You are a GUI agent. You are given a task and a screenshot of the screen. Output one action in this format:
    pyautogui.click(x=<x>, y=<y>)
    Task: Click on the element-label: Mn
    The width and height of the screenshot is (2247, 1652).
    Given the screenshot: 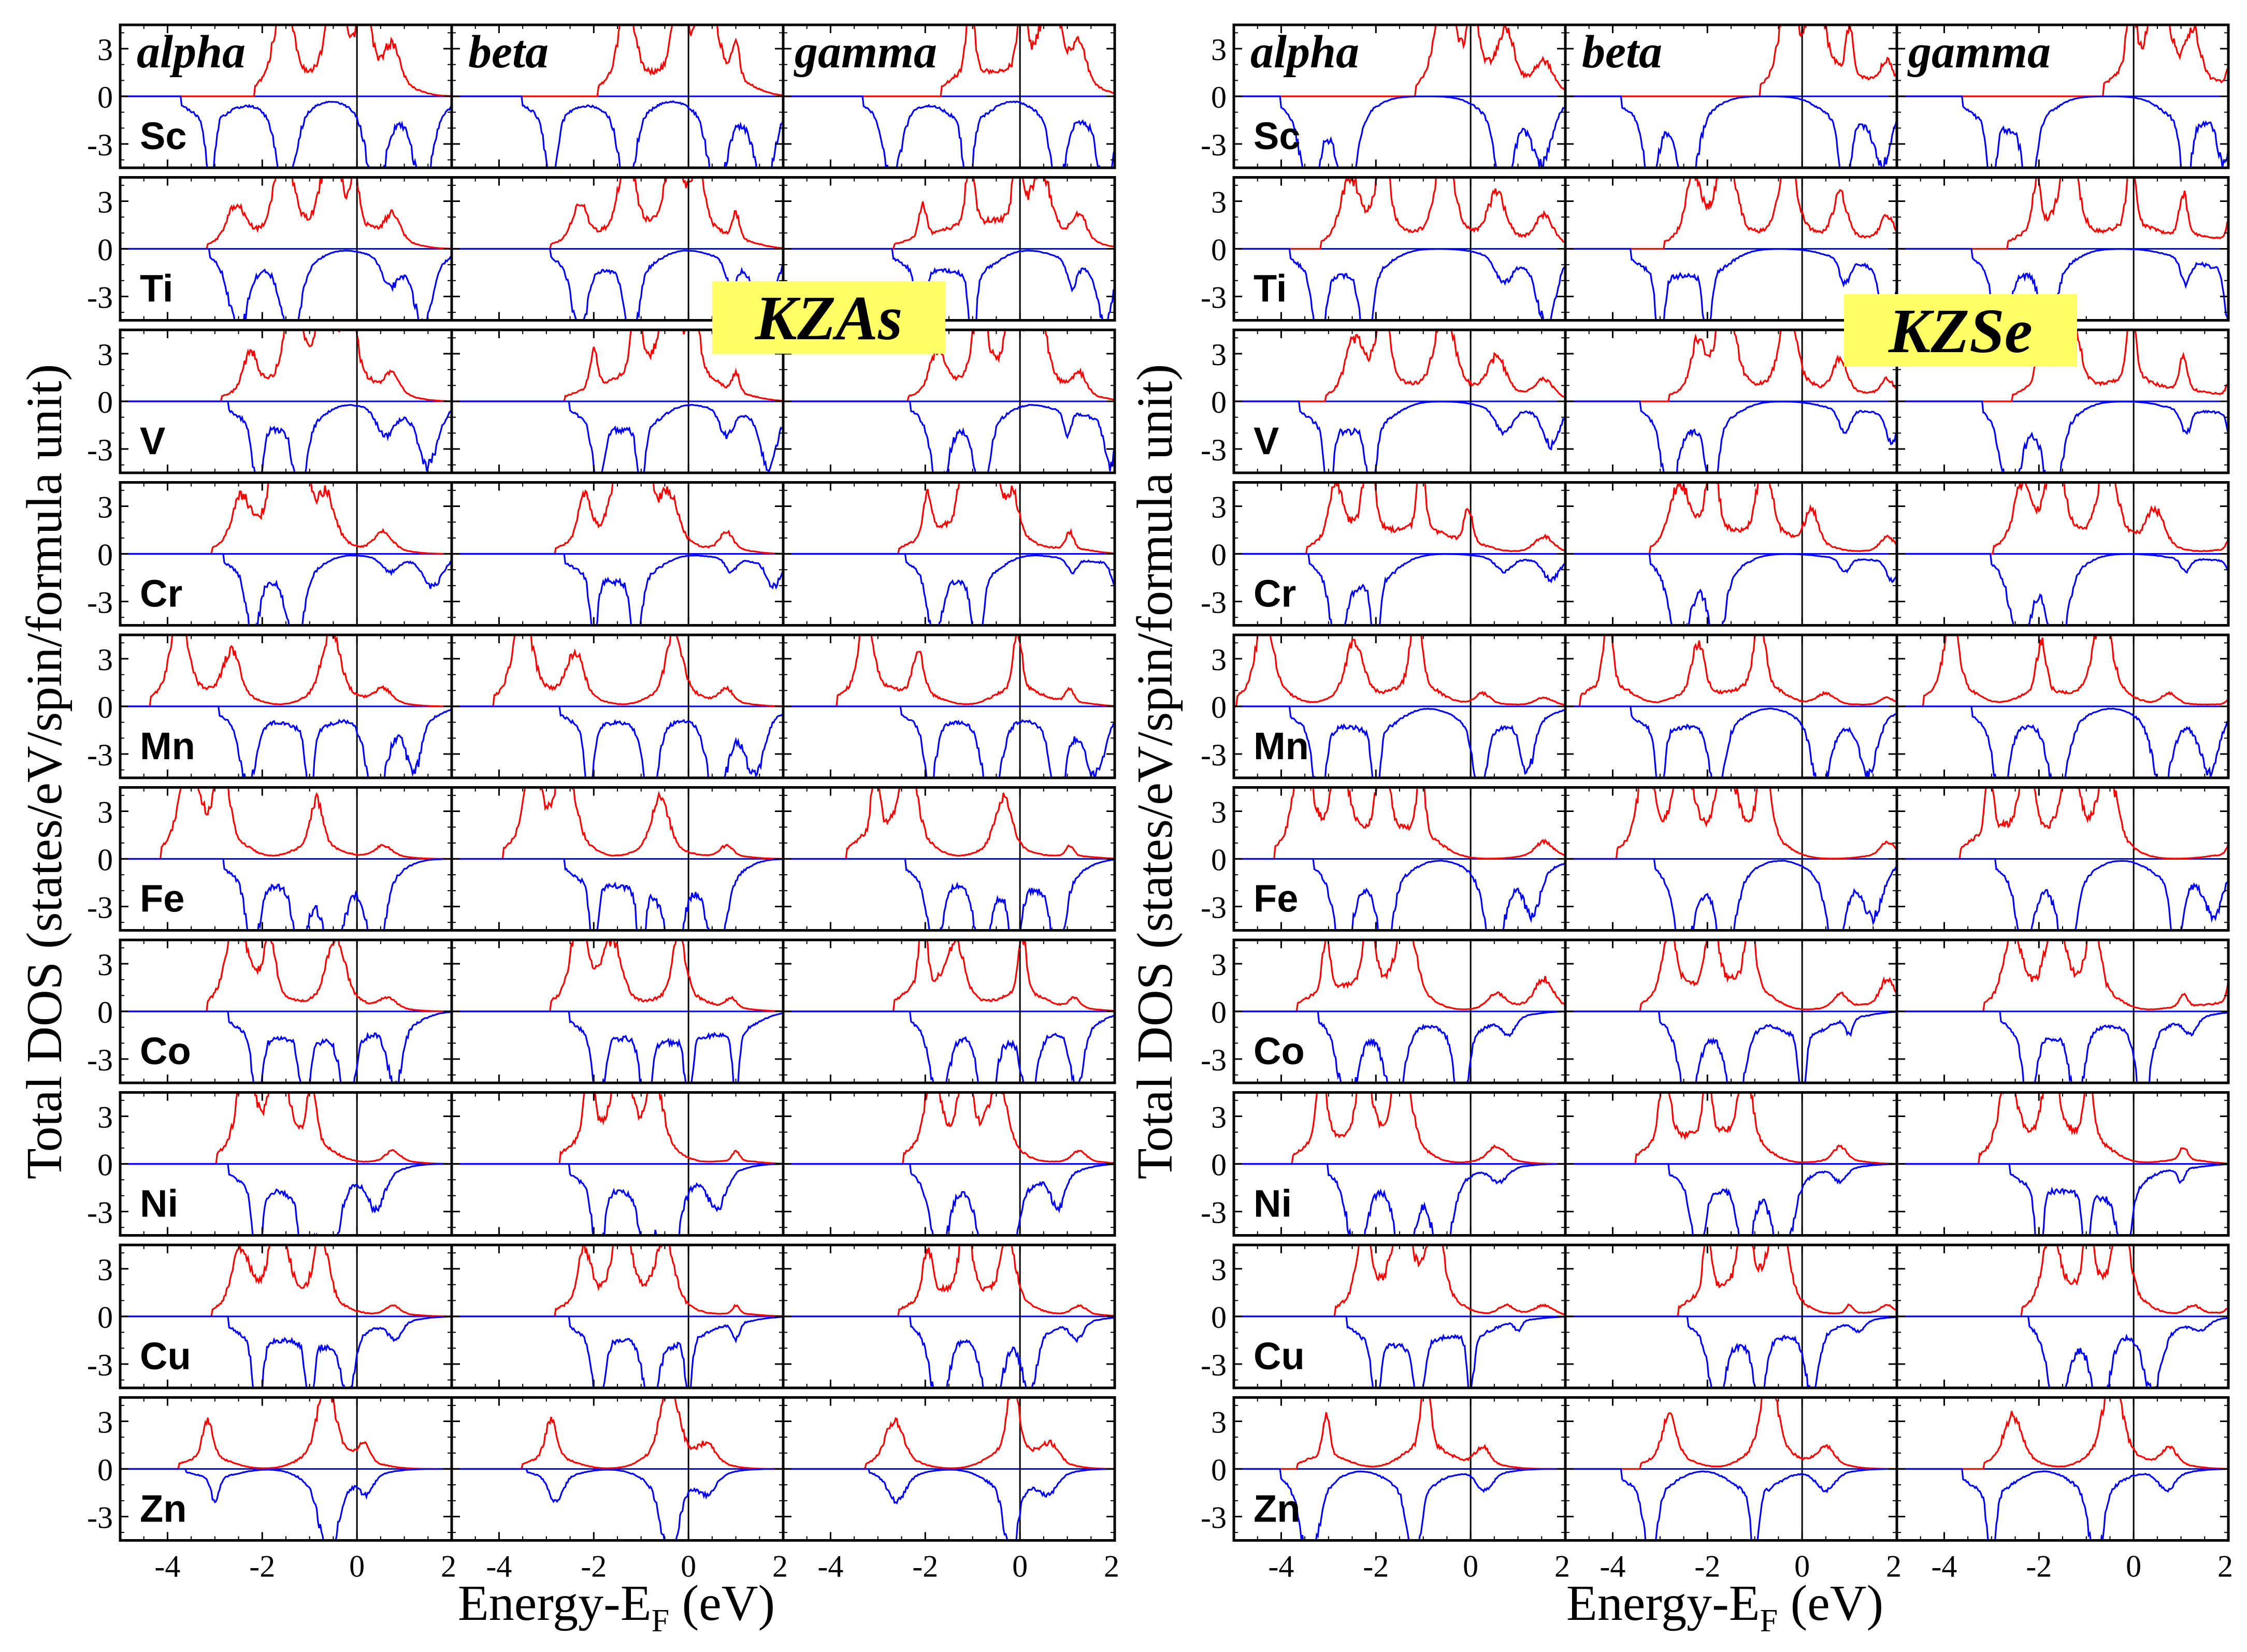 What is the action you would take?
    pyautogui.click(x=168, y=745)
    